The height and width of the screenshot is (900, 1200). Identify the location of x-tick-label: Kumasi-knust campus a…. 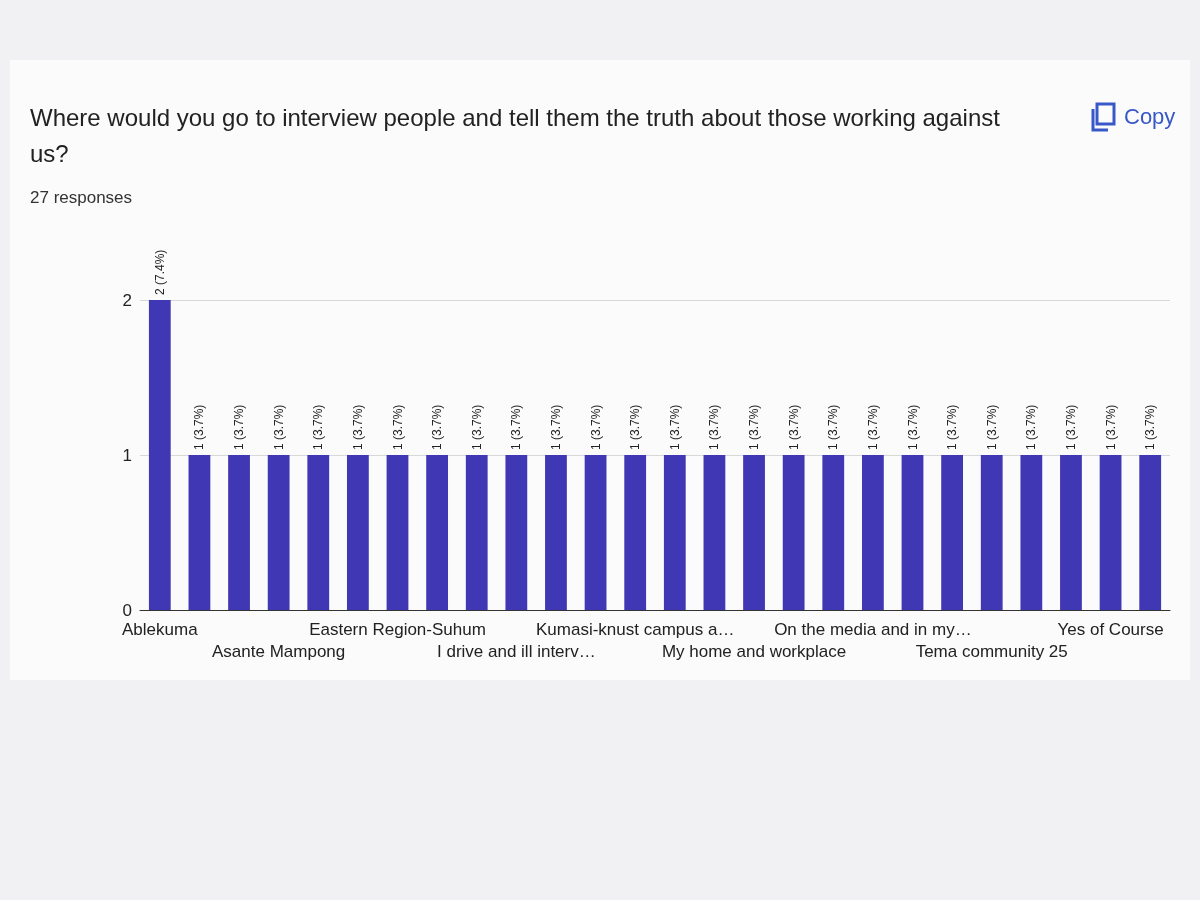
(635, 629).